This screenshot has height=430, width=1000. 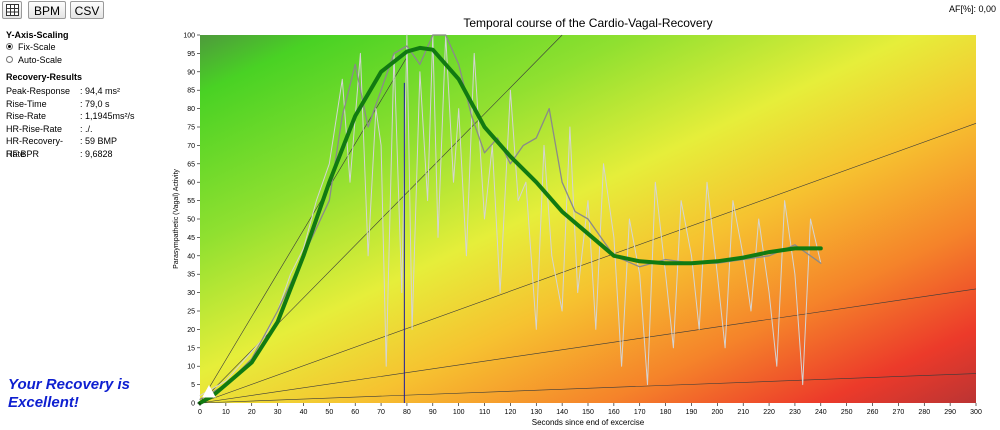 I want to click on auto-scale-radio: Auto-Scale, so click(x=86, y=59).